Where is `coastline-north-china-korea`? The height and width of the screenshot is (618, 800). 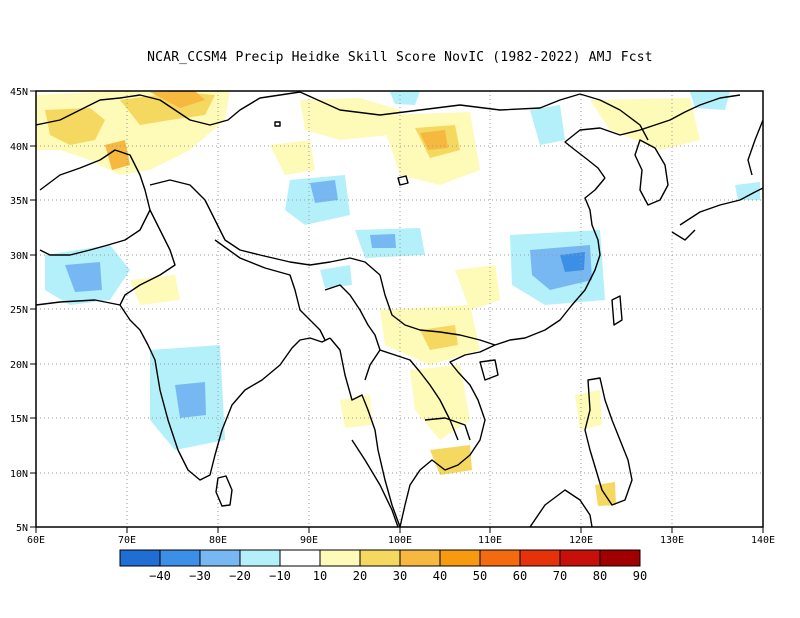 coastline-north-china-korea is located at coordinates (652, 136).